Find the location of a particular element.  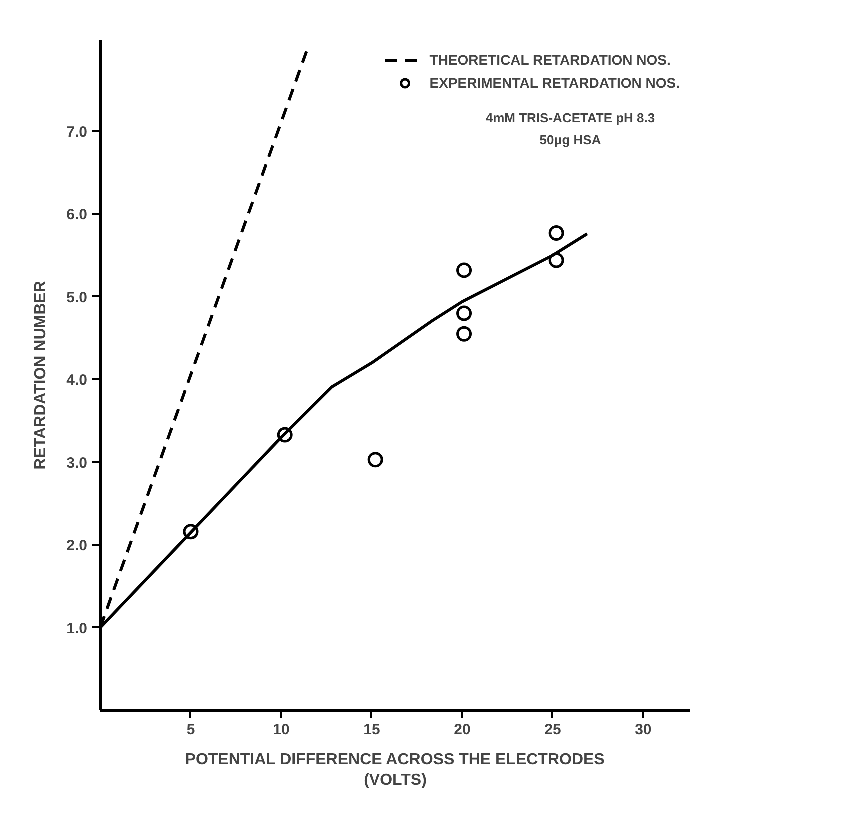

x-tick-label: 25 is located at coordinates (553, 730).